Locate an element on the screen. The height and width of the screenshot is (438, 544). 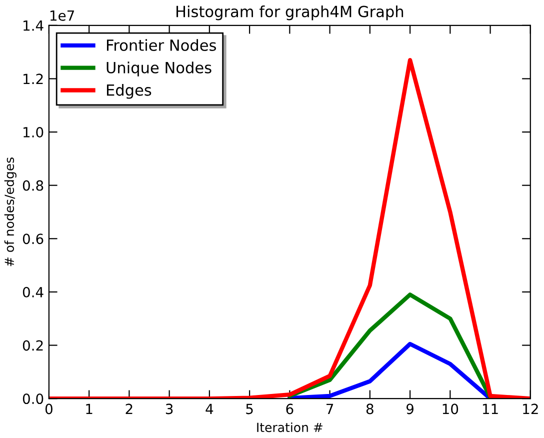
x-tick-label: 3 is located at coordinates (169, 409).